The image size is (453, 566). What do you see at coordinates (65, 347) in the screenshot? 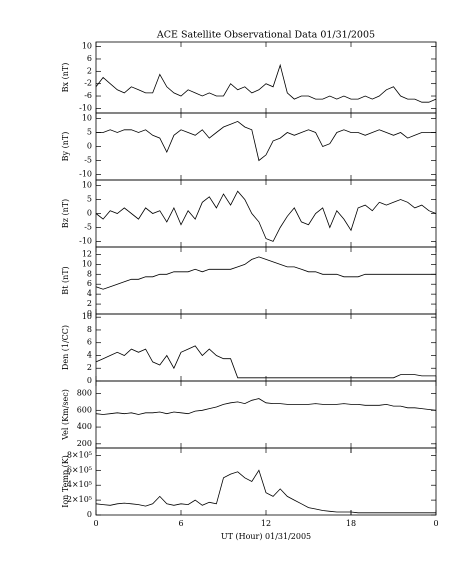
I see `y-axis-label: Den (1/CC)` at bounding box center [65, 347].